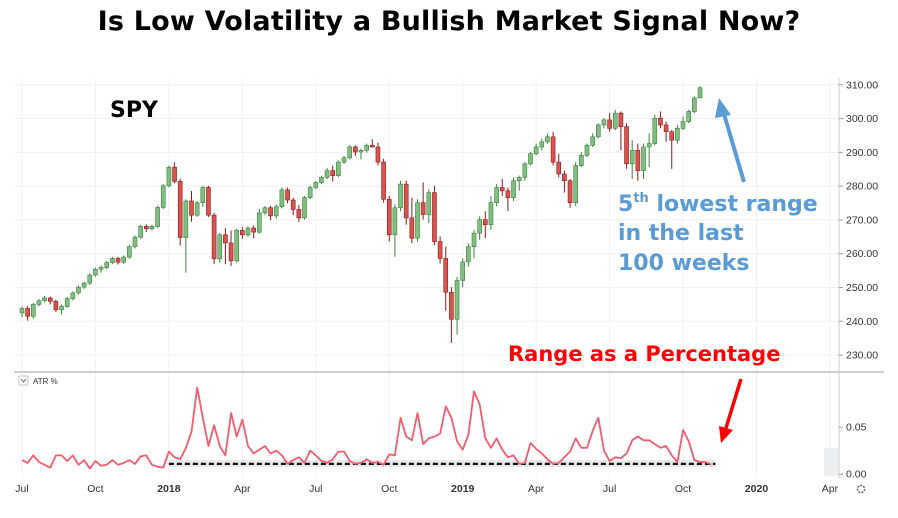 This screenshot has height=518, width=898. I want to click on price-tick-label: 240.00, so click(862, 322).